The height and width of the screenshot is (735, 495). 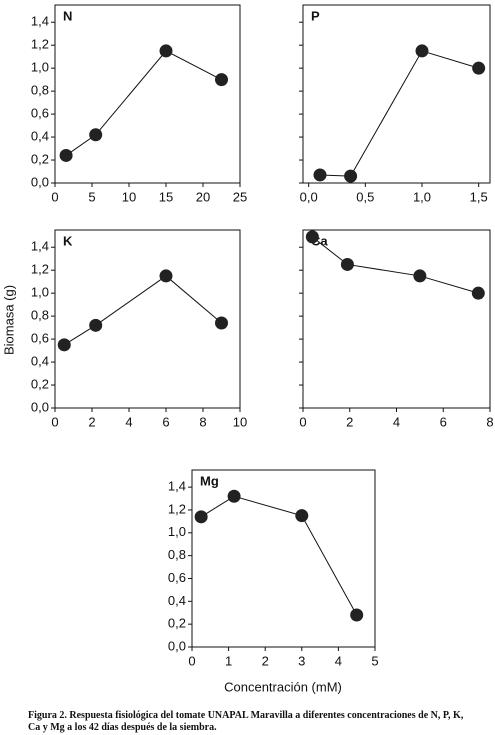 I want to click on panel-label: Mg, so click(x=209, y=480).